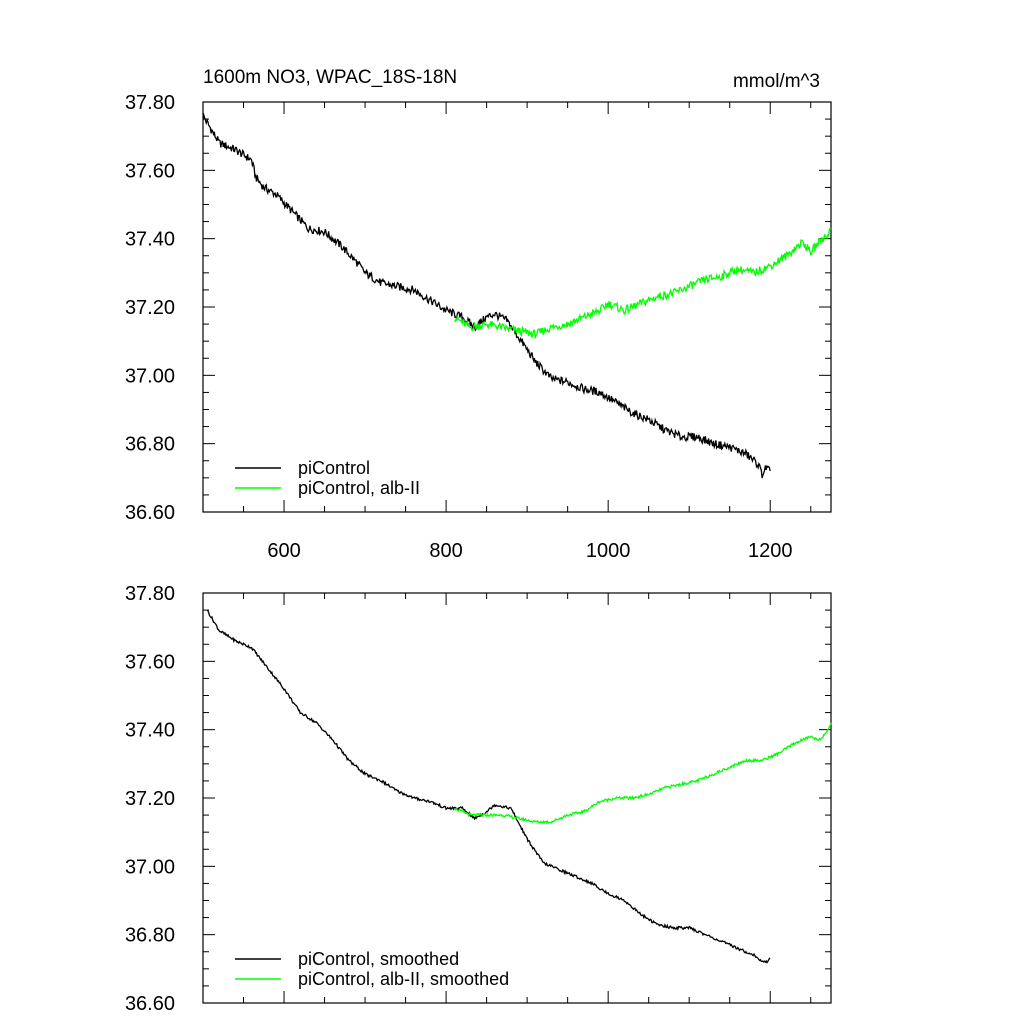 The height and width of the screenshot is (1024, 1024). I want to click on panel-title: 1600m NO3, WPAC_18S-18N, so click(330, 77).